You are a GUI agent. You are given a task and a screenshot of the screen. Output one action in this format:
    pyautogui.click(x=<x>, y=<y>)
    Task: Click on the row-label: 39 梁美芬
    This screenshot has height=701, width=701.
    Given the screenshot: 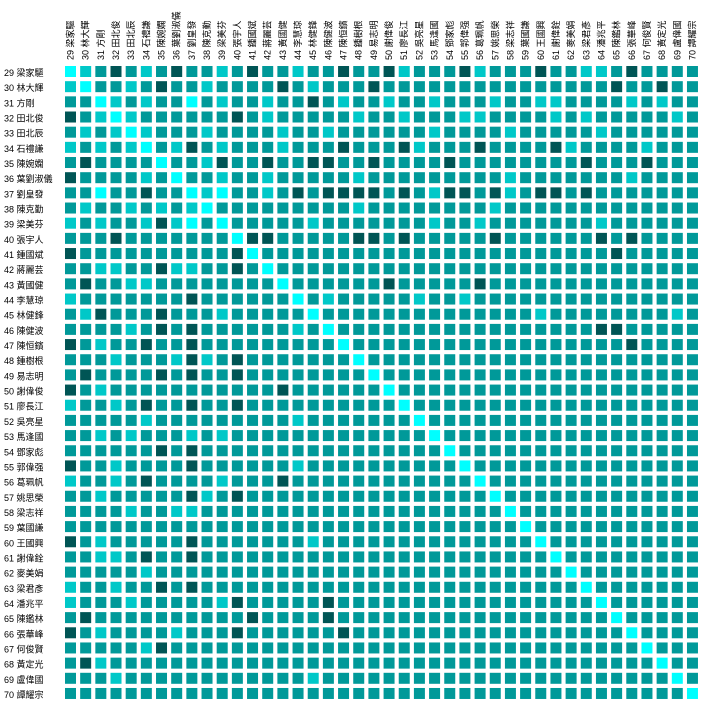 What is the action you would take?
    pyautogui.click(x=24, y=224)
    